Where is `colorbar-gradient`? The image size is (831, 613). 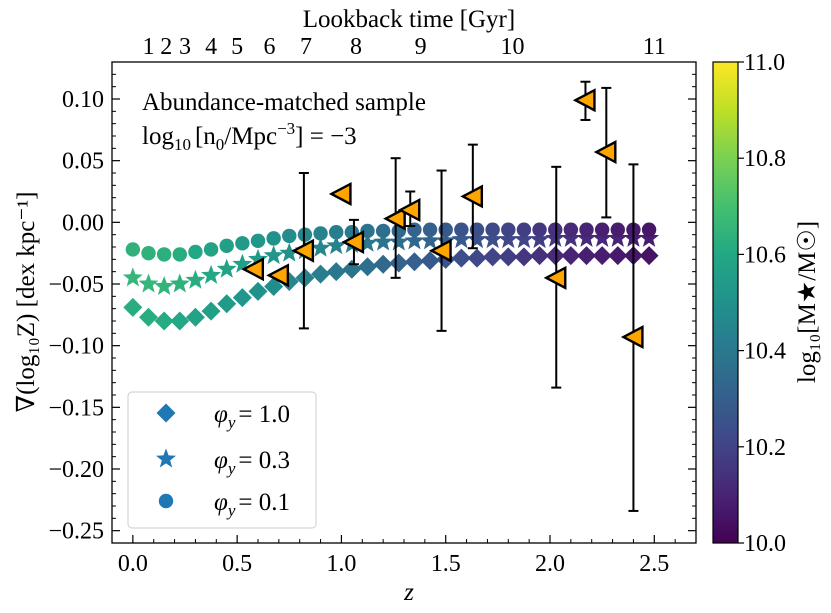 colorbar-gradient is located at coordinates (725, 302).